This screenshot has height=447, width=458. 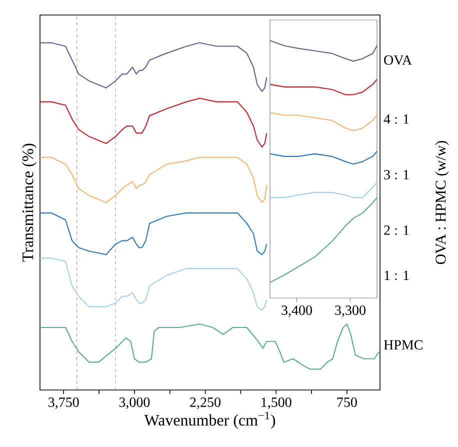 I want to click on text: 3 : 1, so click(x=396, y=175).